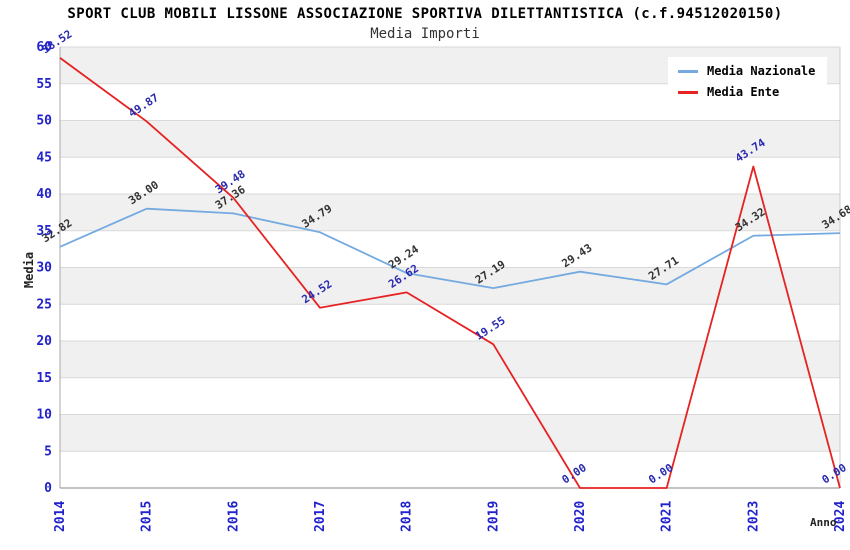 The image size is (850, 550). What do you see at coordinates (753, 516) in the screenshot?
I see `x-tick-label: 2023` at bounding box center [753, 516].